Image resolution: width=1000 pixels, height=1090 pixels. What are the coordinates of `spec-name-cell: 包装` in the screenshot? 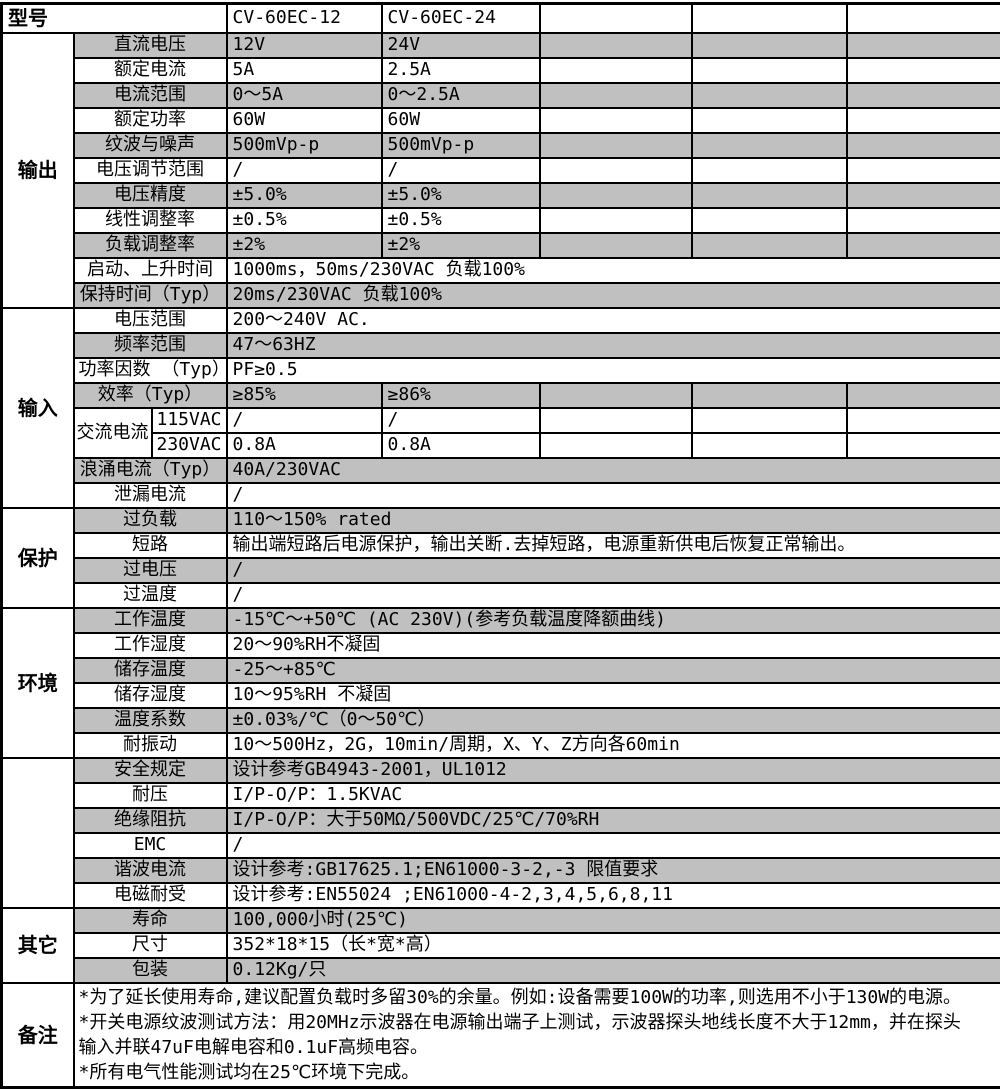 It's located at (150, 970).